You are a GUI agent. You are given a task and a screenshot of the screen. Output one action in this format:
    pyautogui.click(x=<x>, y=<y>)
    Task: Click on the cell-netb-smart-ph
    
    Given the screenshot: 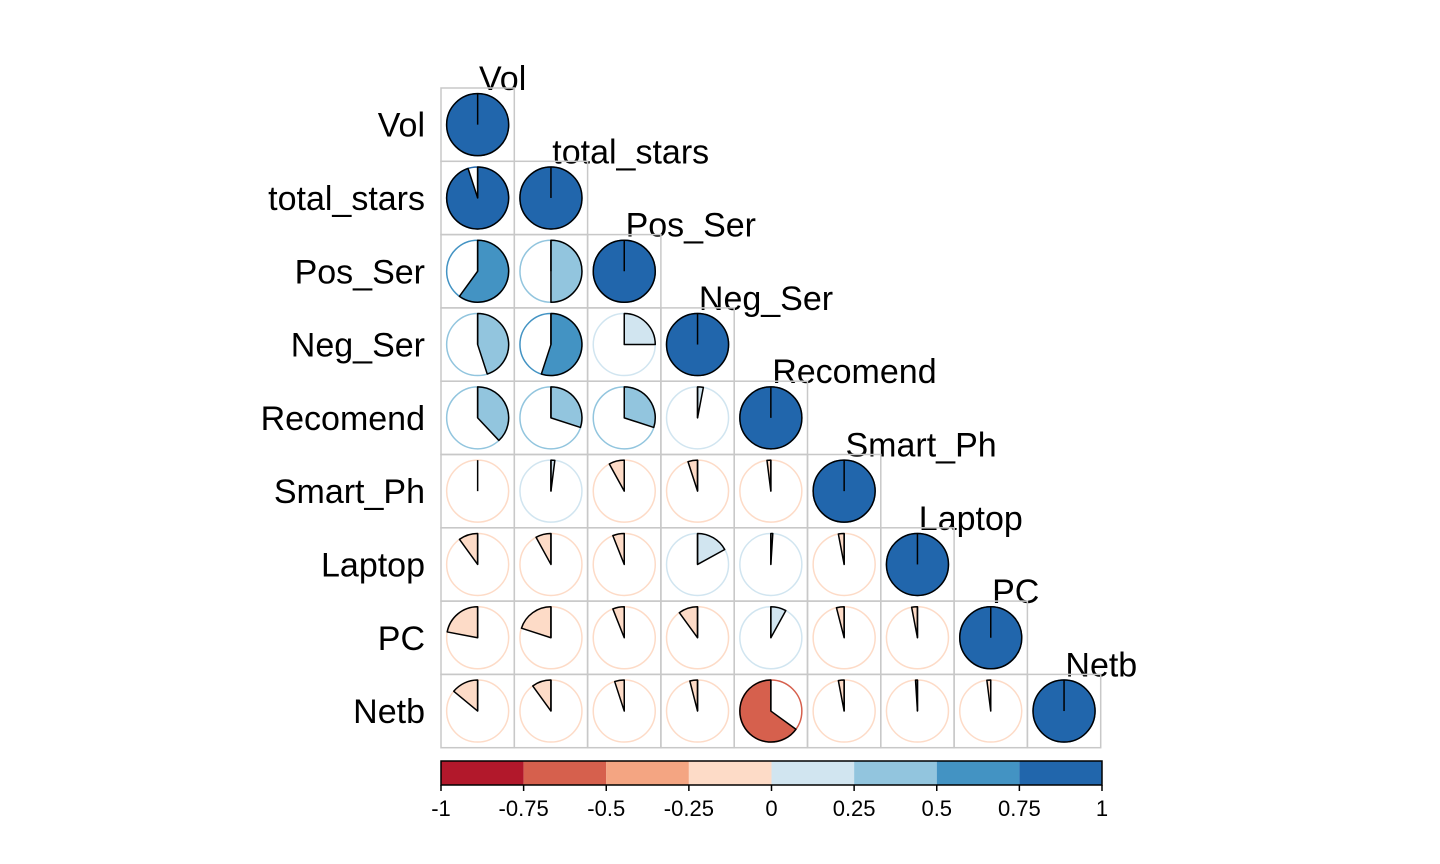 What is the action you would take?
    pyautogui.click(x=844, y=711)
    